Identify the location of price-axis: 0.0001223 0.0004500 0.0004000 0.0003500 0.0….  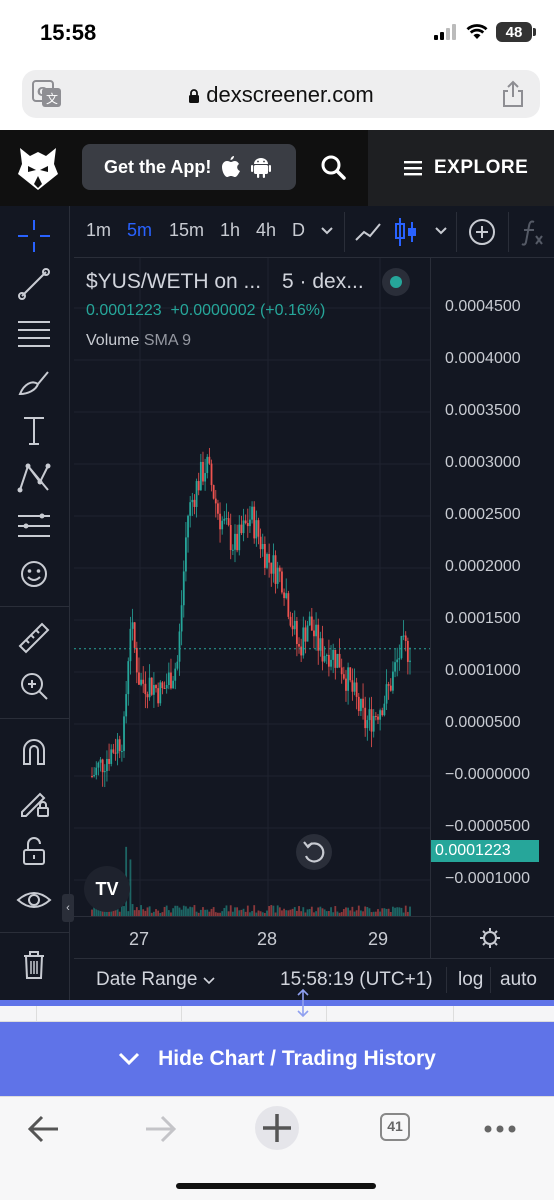
(492, 587).